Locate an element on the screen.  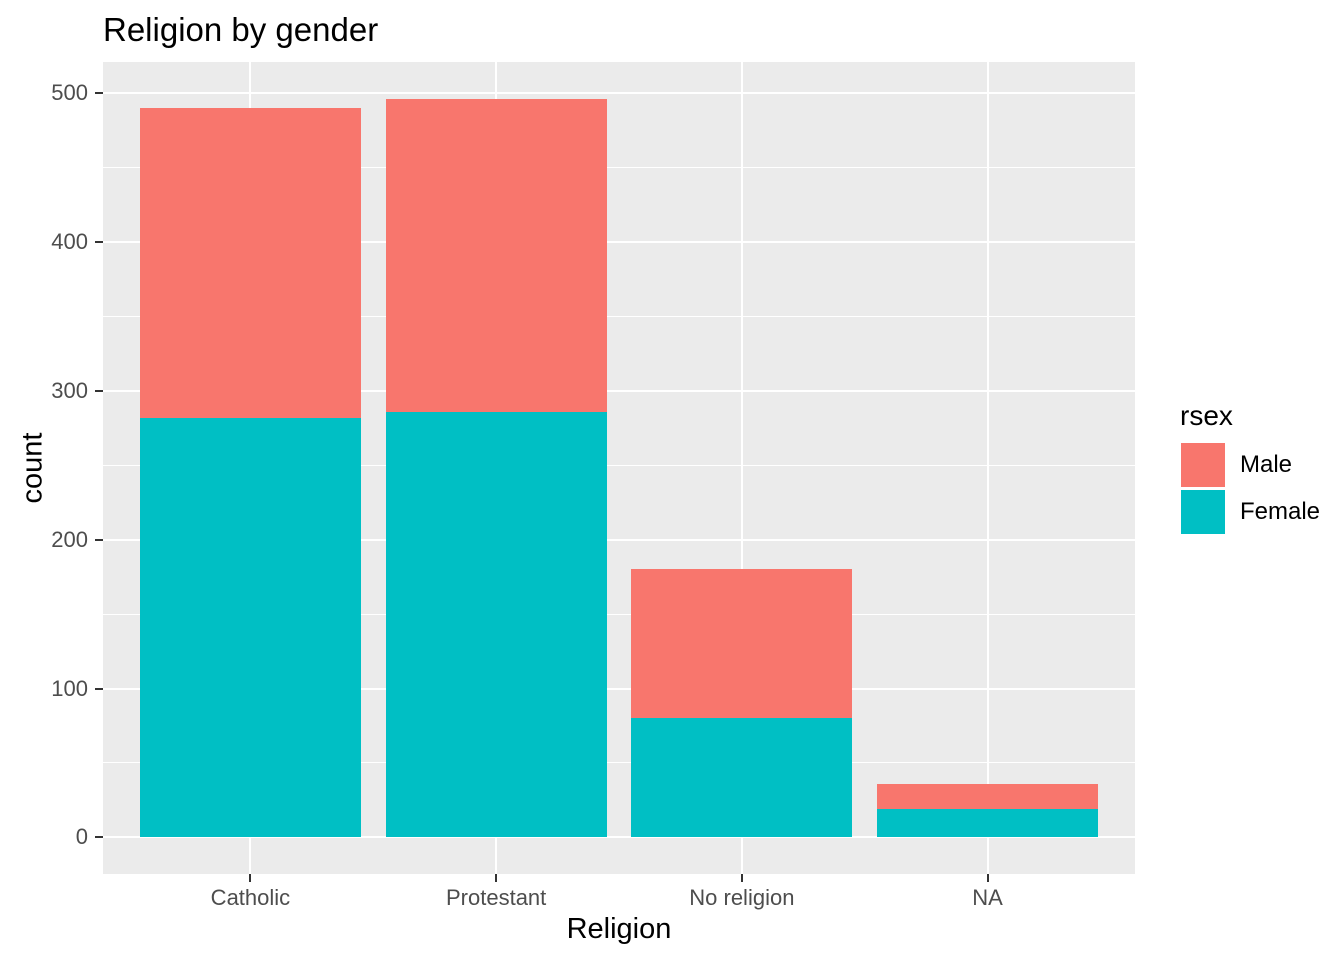
bar-segment-male-no-religion is located at coordinates (742, 644).